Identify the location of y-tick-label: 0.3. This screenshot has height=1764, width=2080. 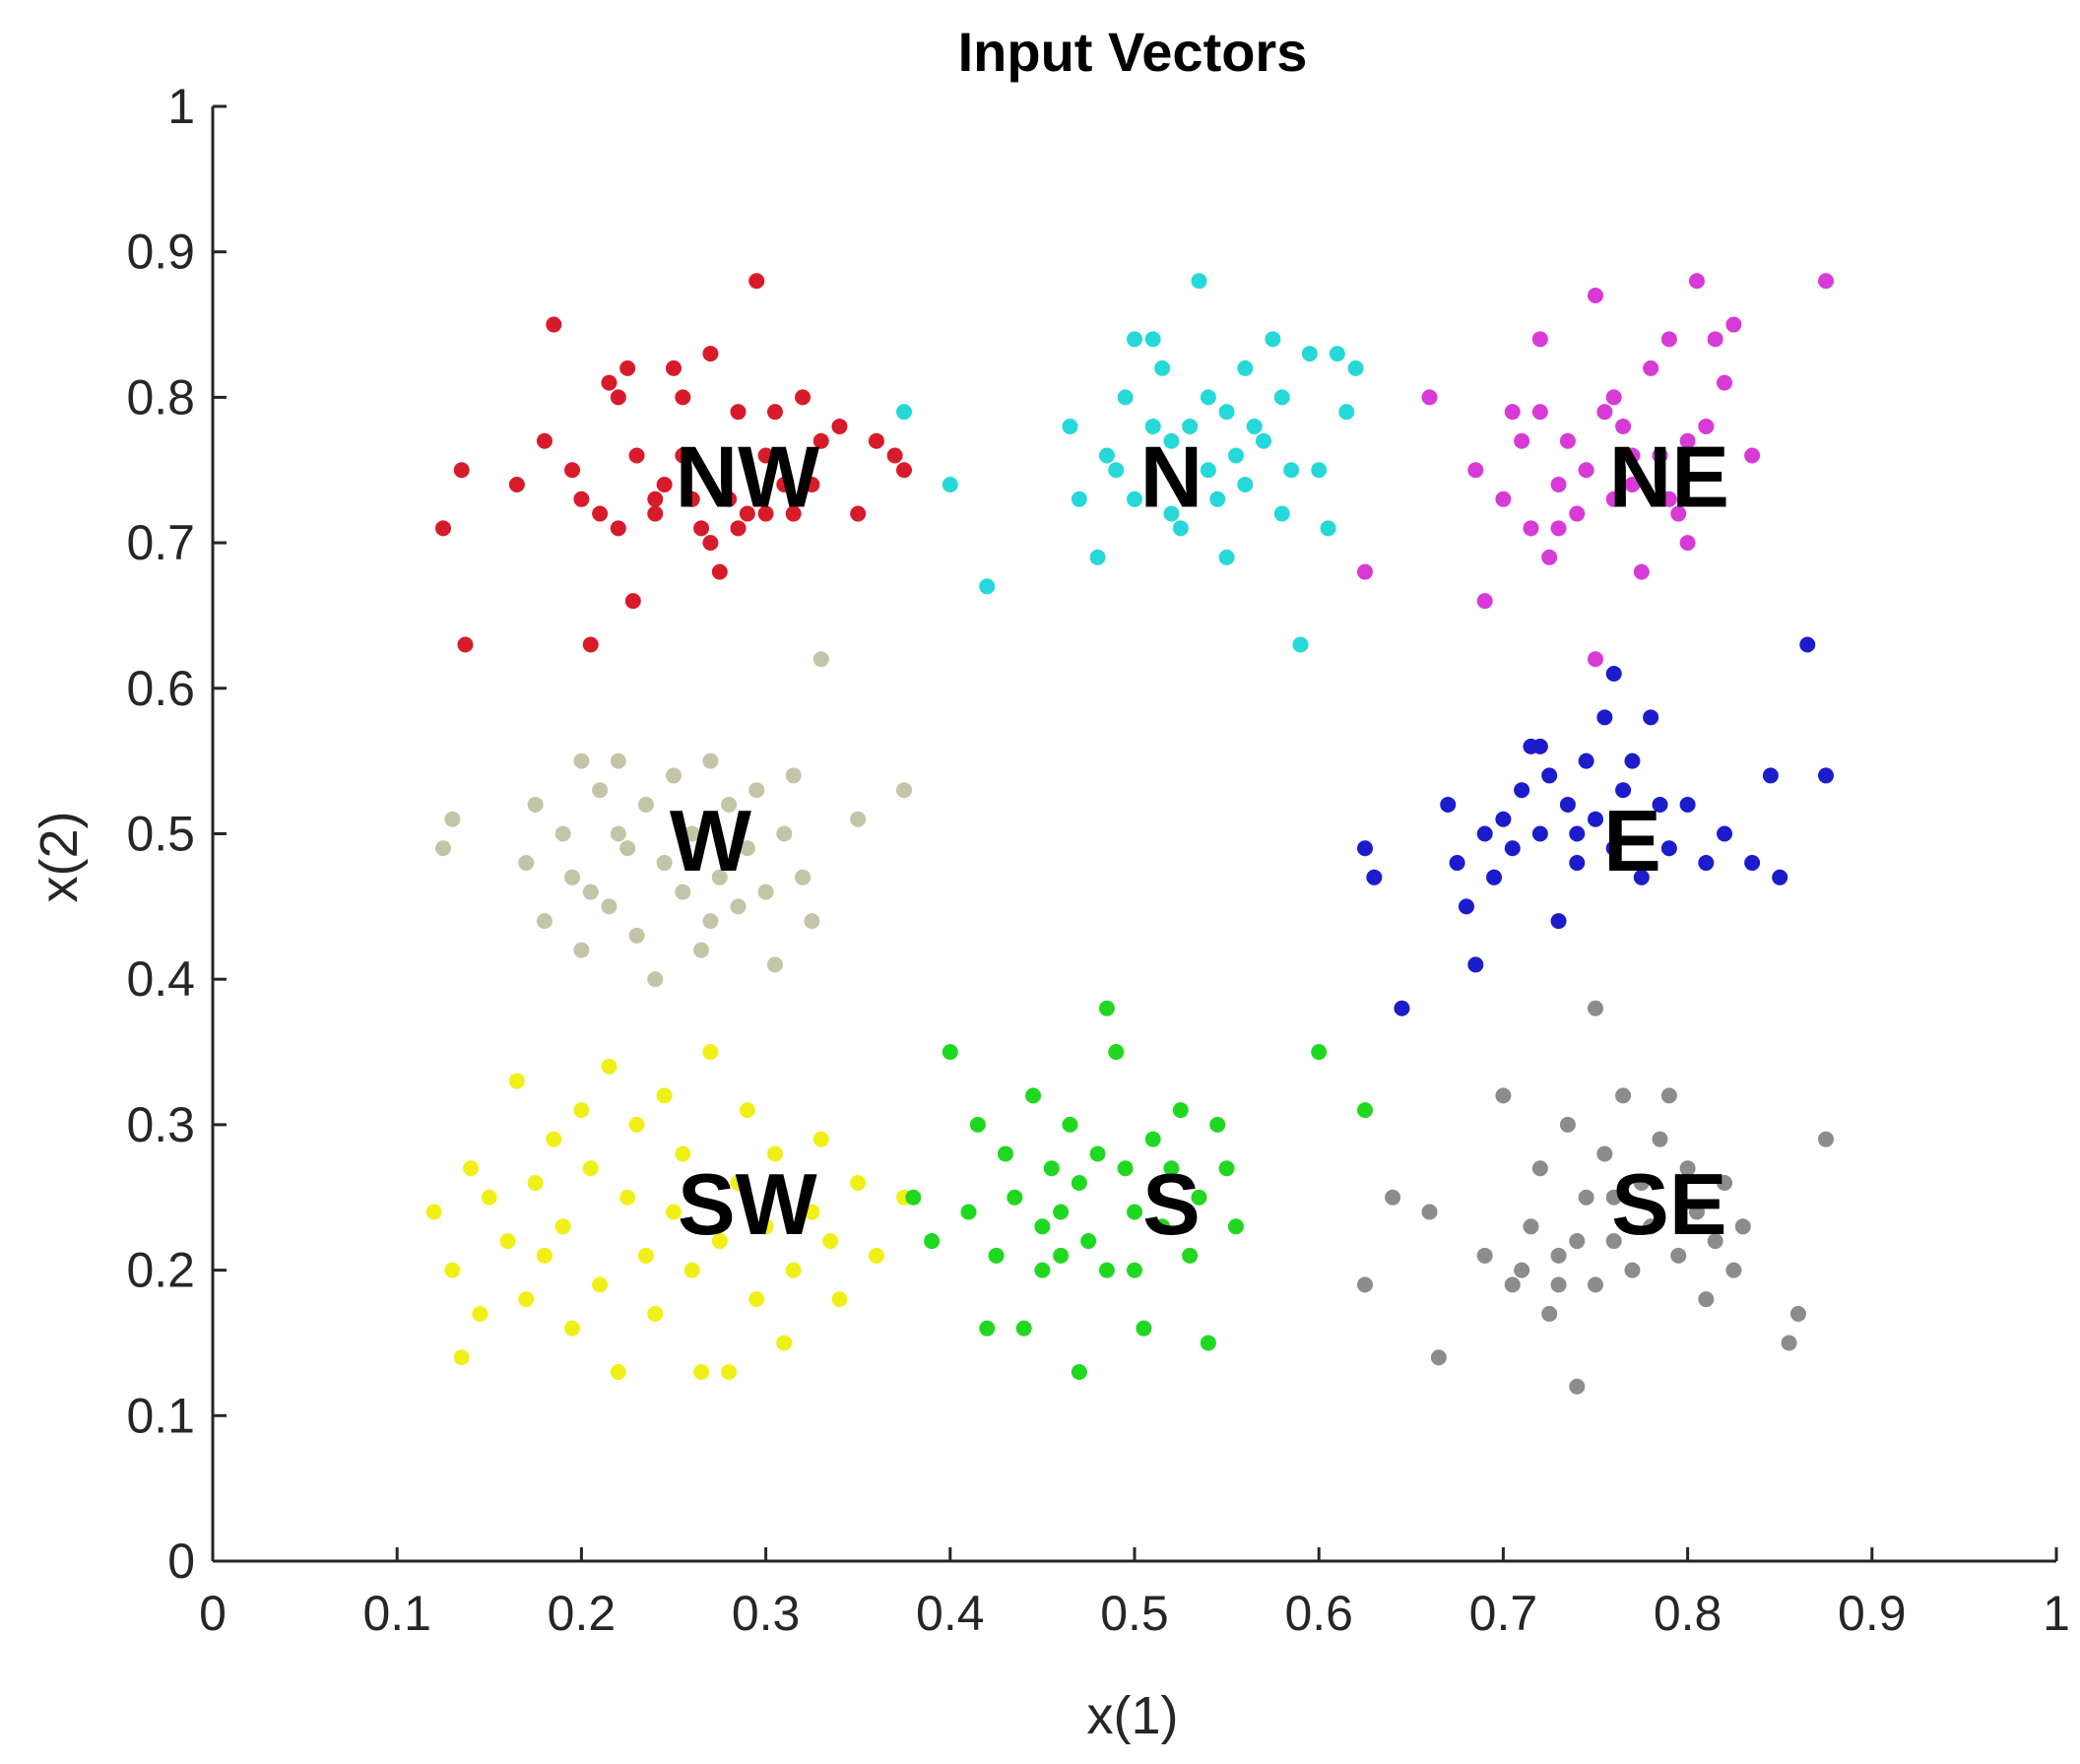
(160, 1124).